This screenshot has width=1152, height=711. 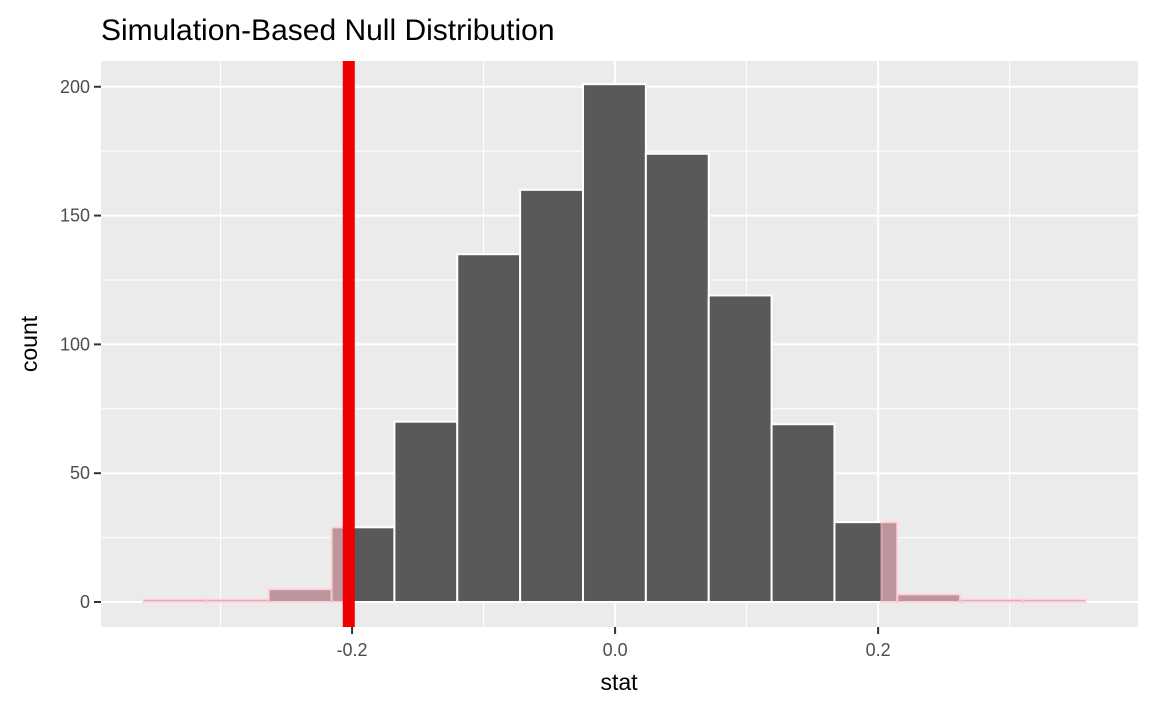 What do you see at coordinates (328, 30) in the screenshot?
I see `chart-title: Simulation-Based Null Distribution` at bounding box center [328, 30].